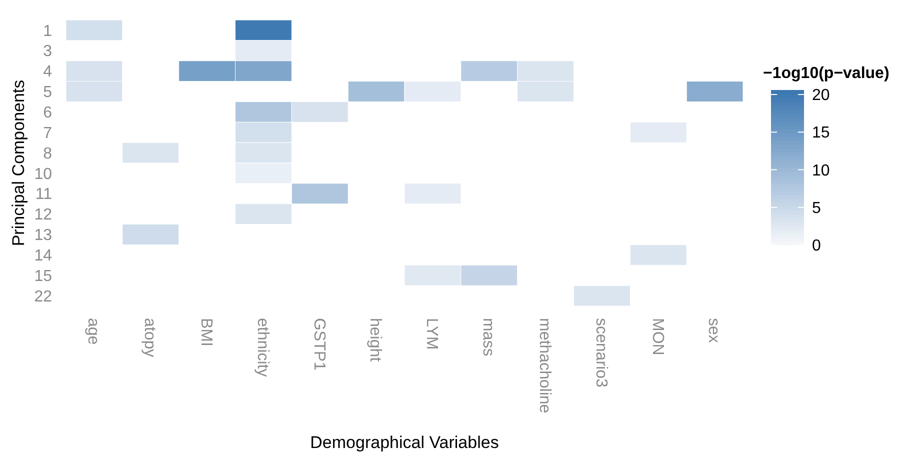  What do you see at coordinates (18, 163) in the screenshot?
I see `y-axis-title: Principal Components` at bounding box center [18, 163].